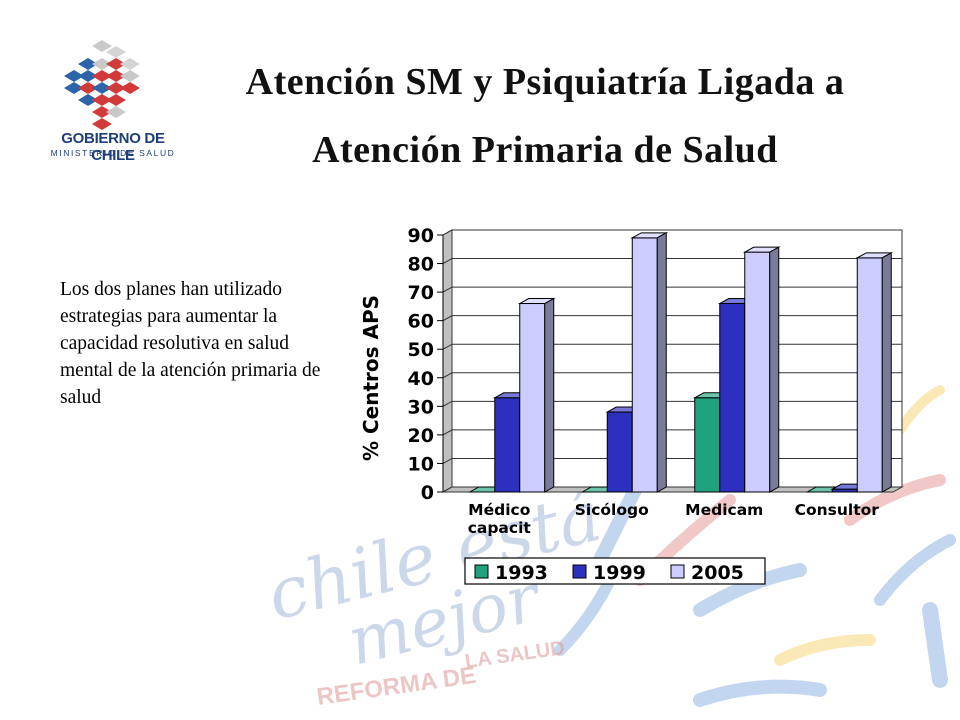 This screenshot has width=960, height=720. I want to click on legend-swatch-2005, so click(677, 571).